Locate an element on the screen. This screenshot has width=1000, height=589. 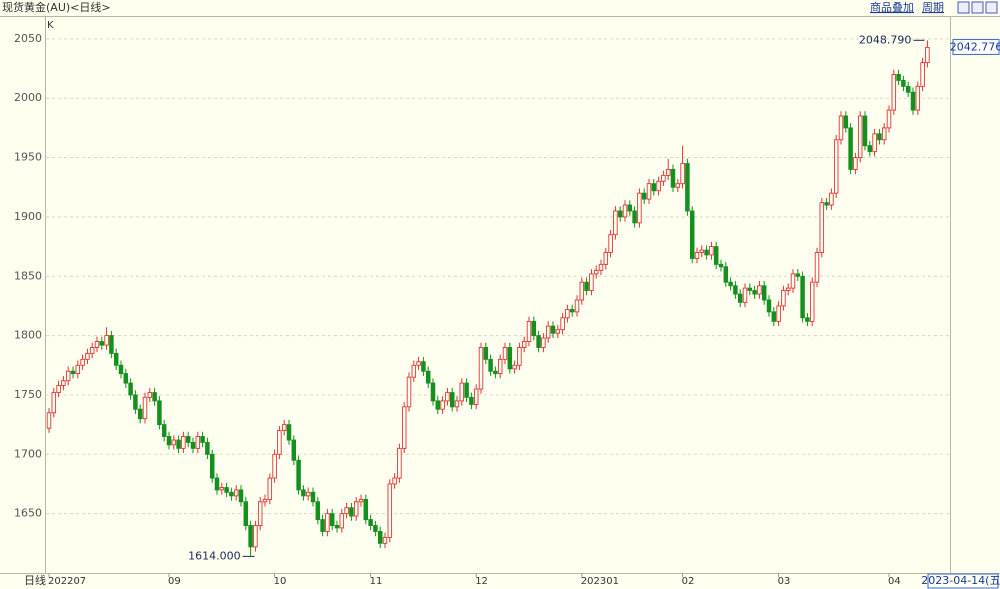
x-tick-label: 03 is located at coordinates (784, 581).